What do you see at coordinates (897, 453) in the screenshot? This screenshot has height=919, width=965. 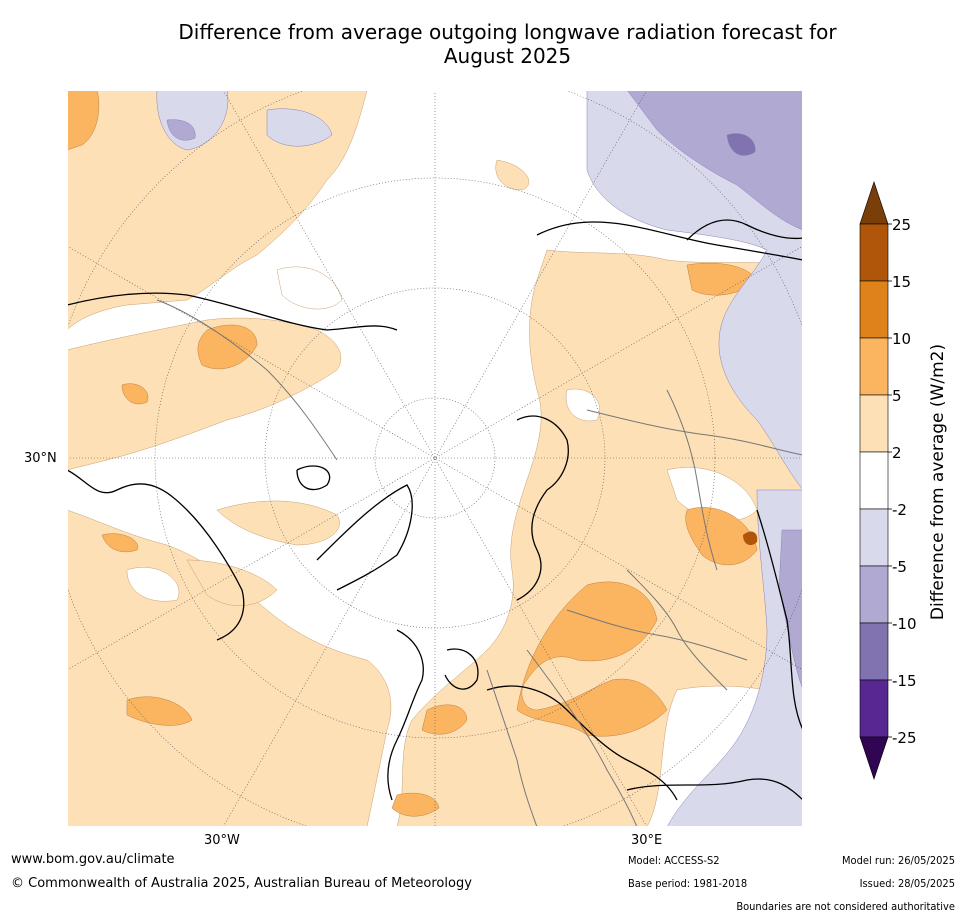 I see `colorbar-tick-label: 2` at bounding box center [897, 453].